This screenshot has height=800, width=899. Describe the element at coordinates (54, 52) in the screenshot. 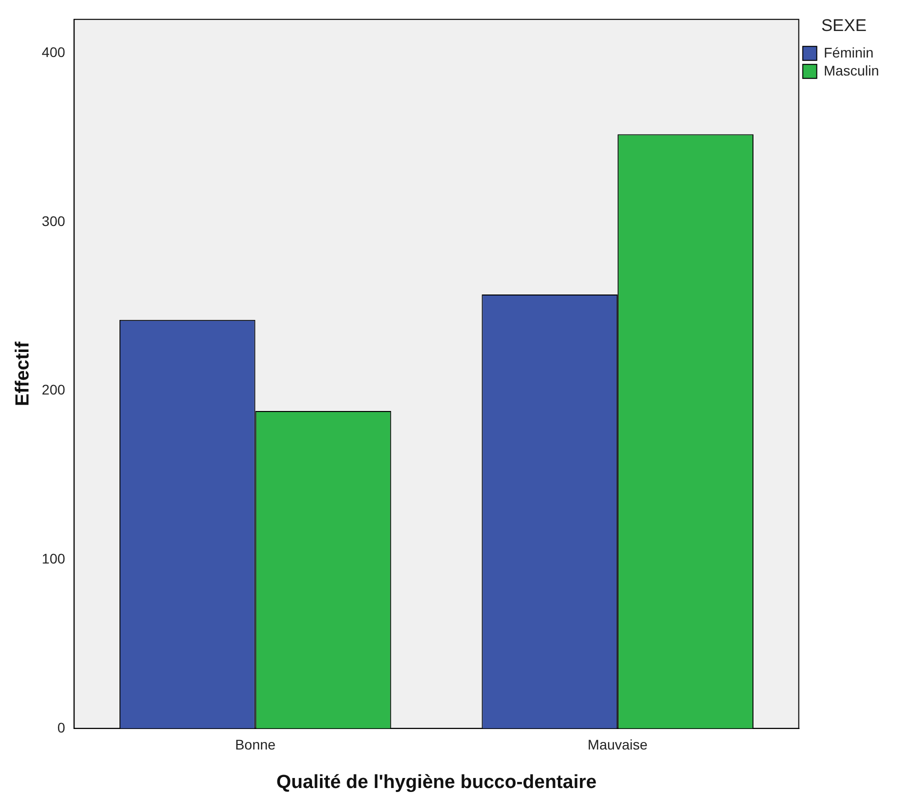

I see `y-tick-label: 400` at that location.